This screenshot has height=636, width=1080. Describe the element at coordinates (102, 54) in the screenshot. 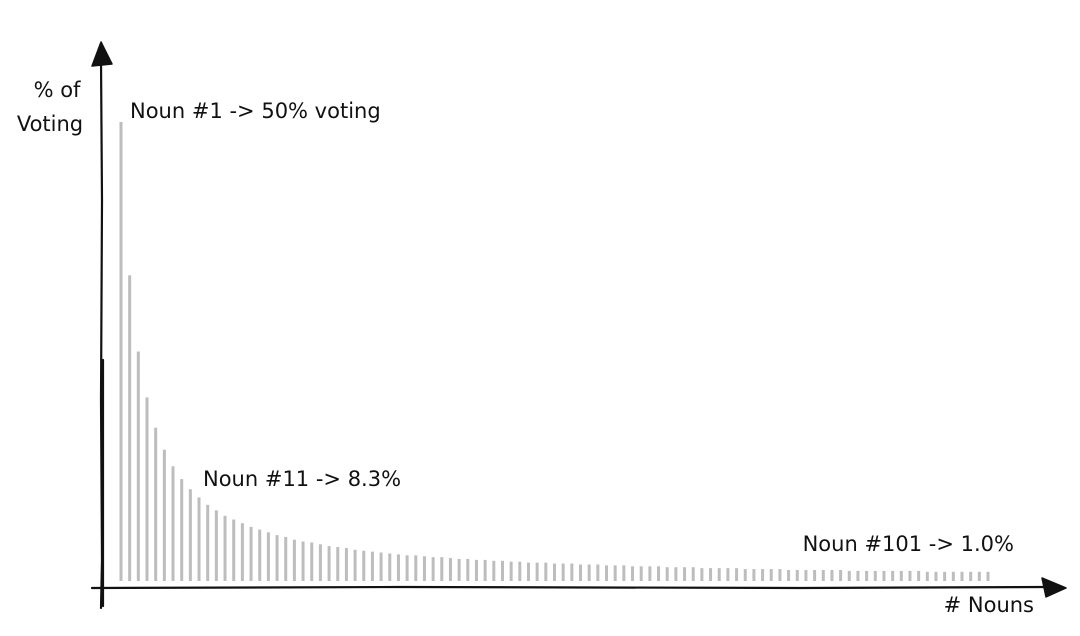

I see `y-axis-arrowhead` at that location.